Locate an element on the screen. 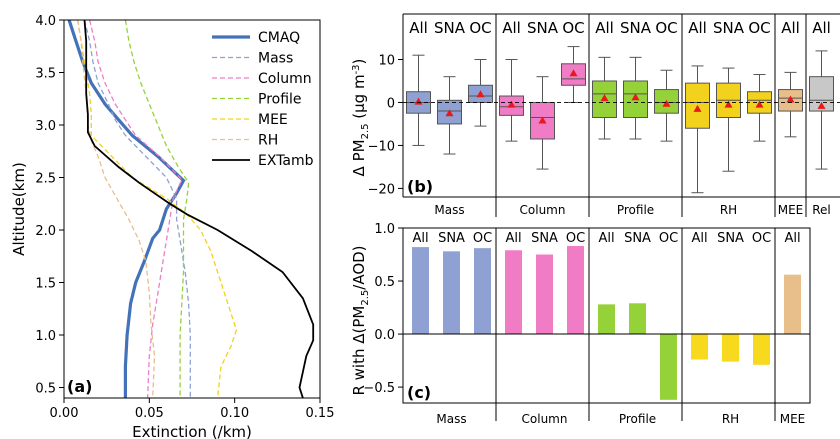 This screenshot has height=439, width=840. legend-label-mee: MEE is located at coordinates (273, 120).